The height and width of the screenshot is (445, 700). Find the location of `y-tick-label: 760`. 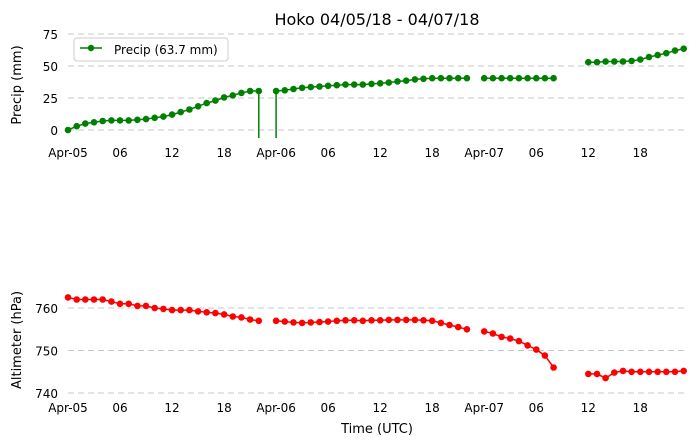

y-tick-label: 760 is located at coordinates (46, 309).